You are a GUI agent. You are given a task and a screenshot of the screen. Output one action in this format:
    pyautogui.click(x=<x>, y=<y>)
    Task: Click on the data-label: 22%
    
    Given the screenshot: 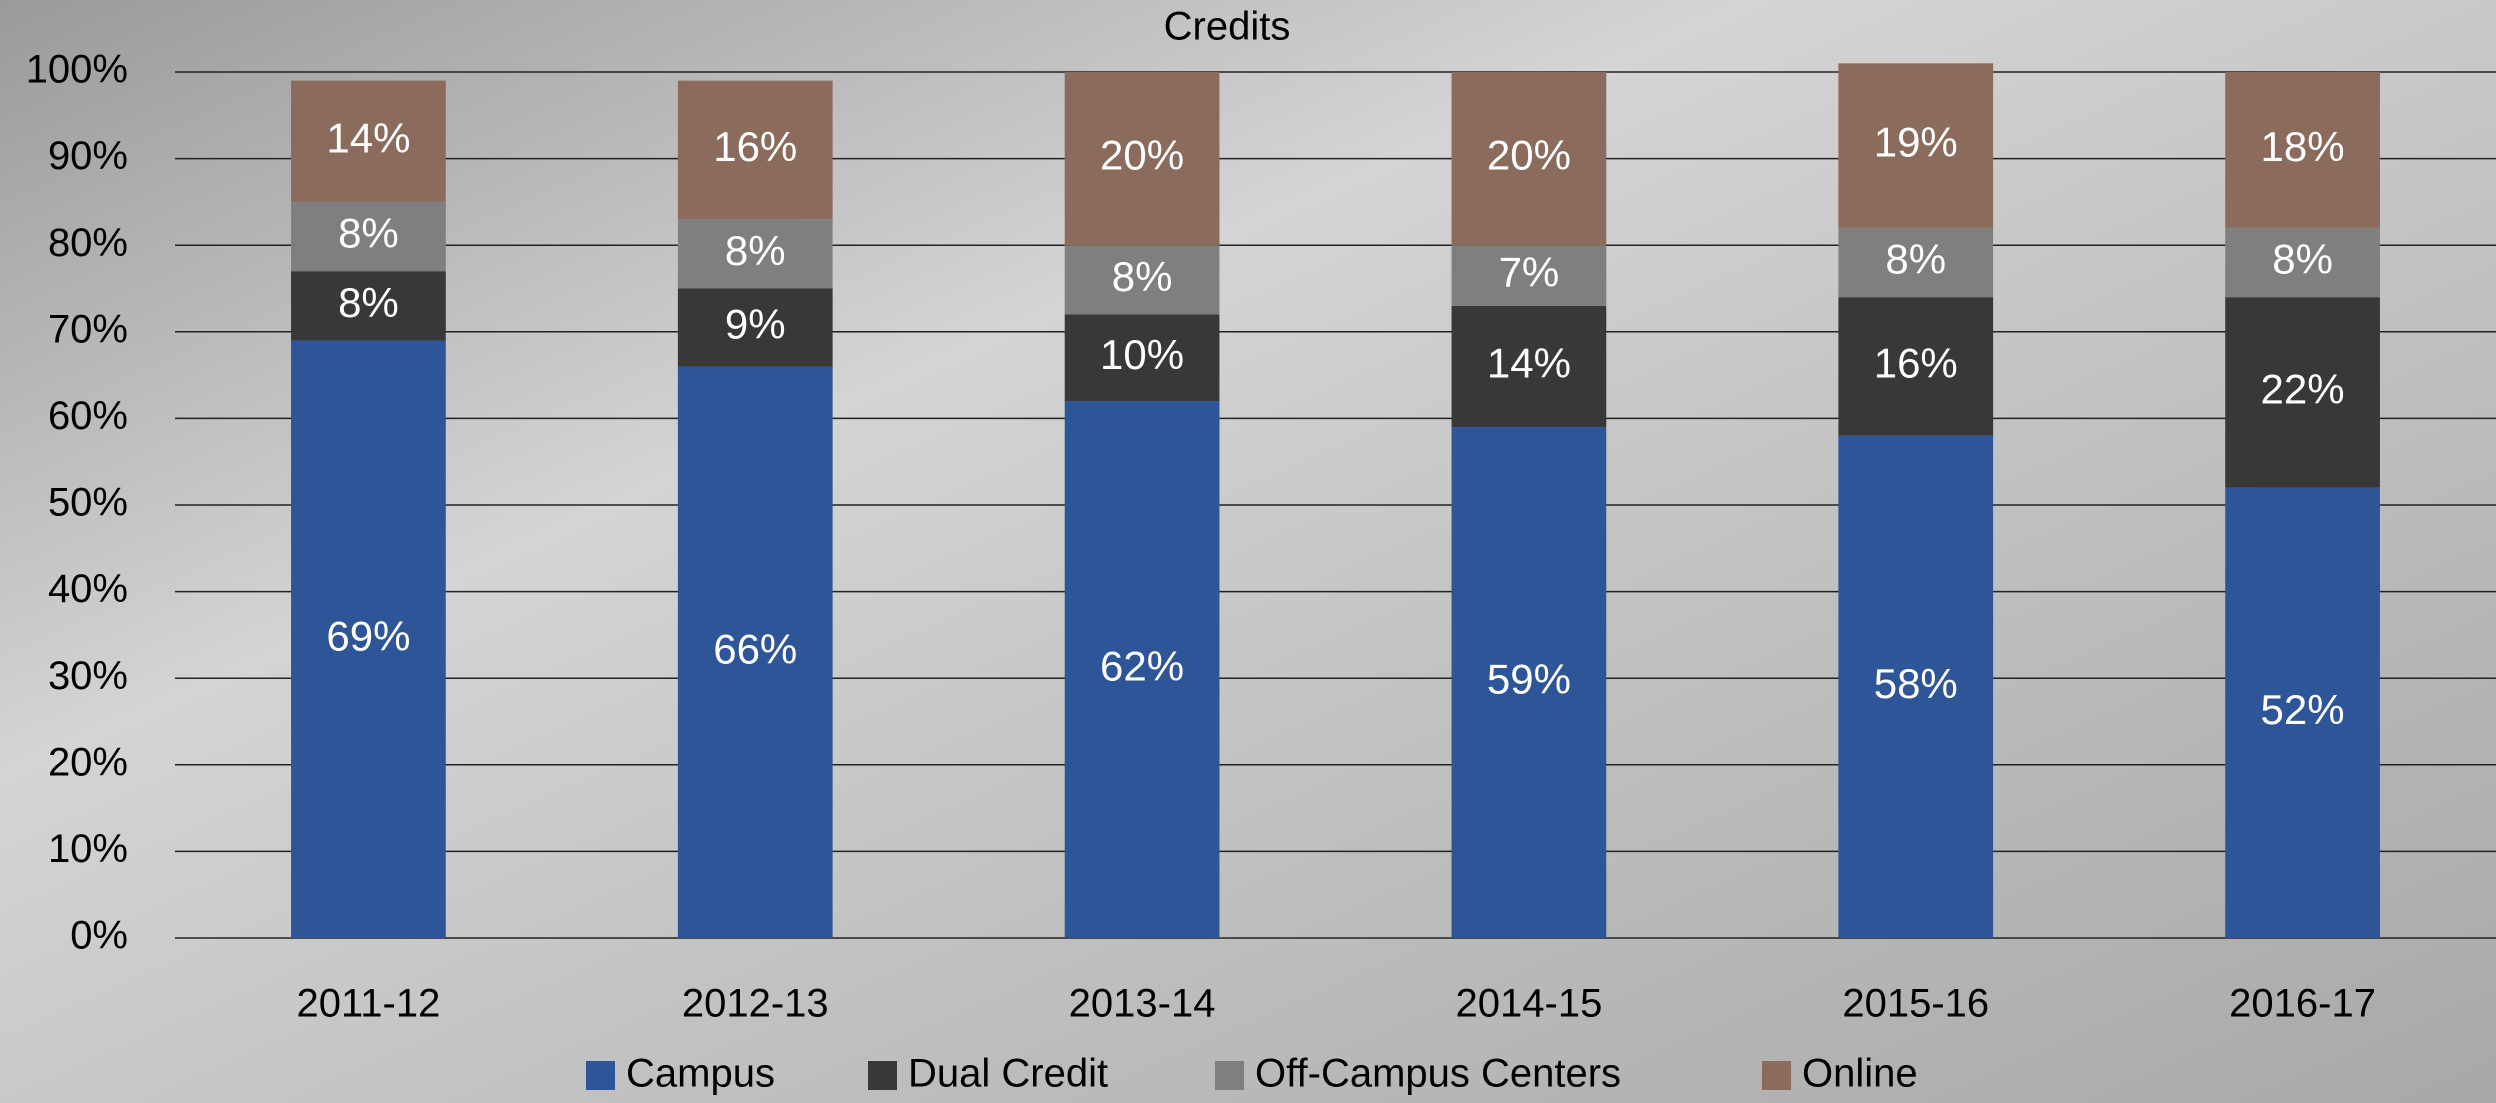 What is the action you would take?
    pyautogui.click(x=2303, y=389)
    